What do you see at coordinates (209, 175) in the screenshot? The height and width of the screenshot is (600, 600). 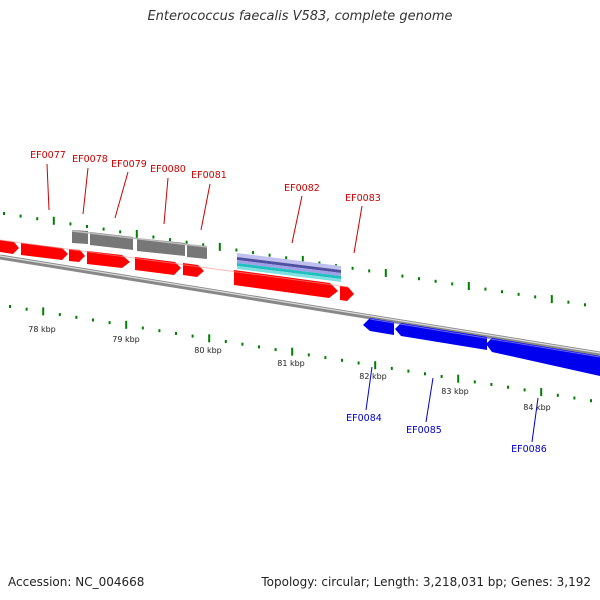 I see `gene-label: EF0081` at bounding box center [209, 175].